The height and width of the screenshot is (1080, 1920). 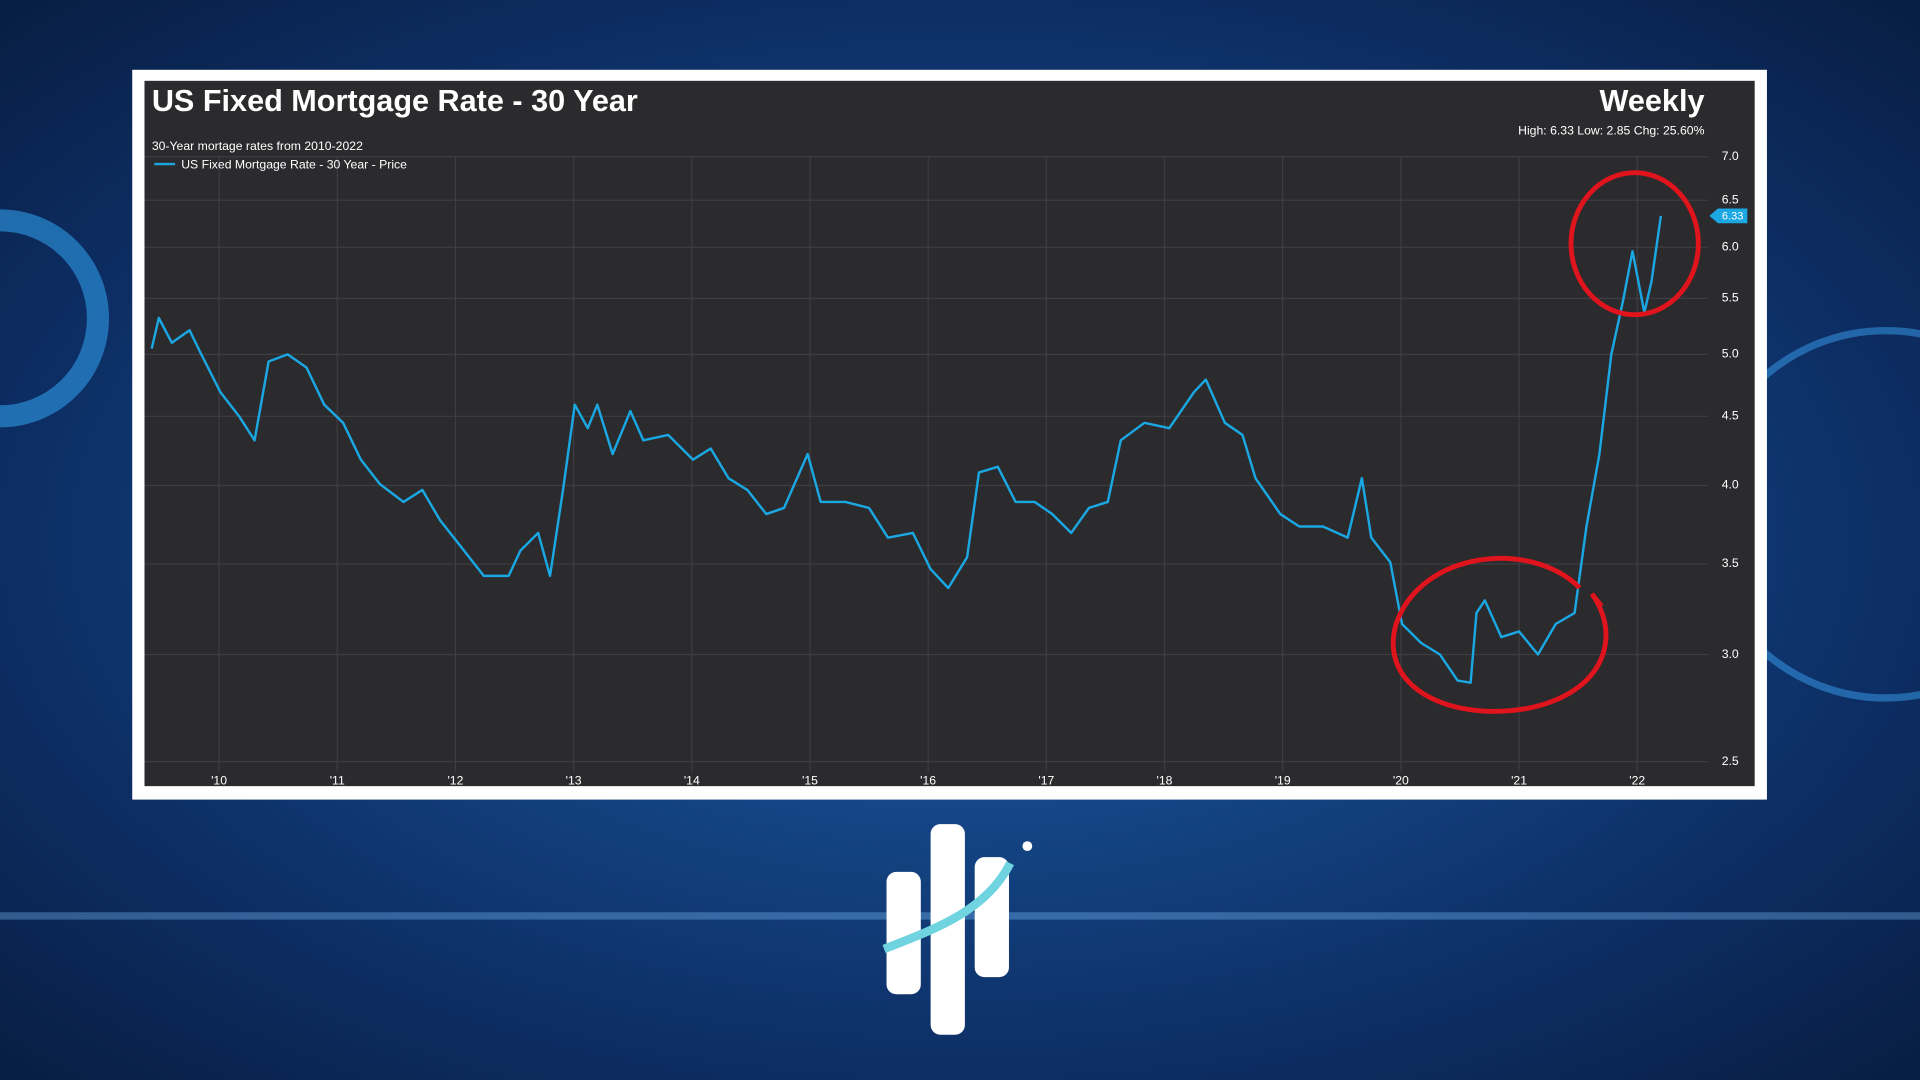 I want to click on decor-ring, so click(x=54, y=318).